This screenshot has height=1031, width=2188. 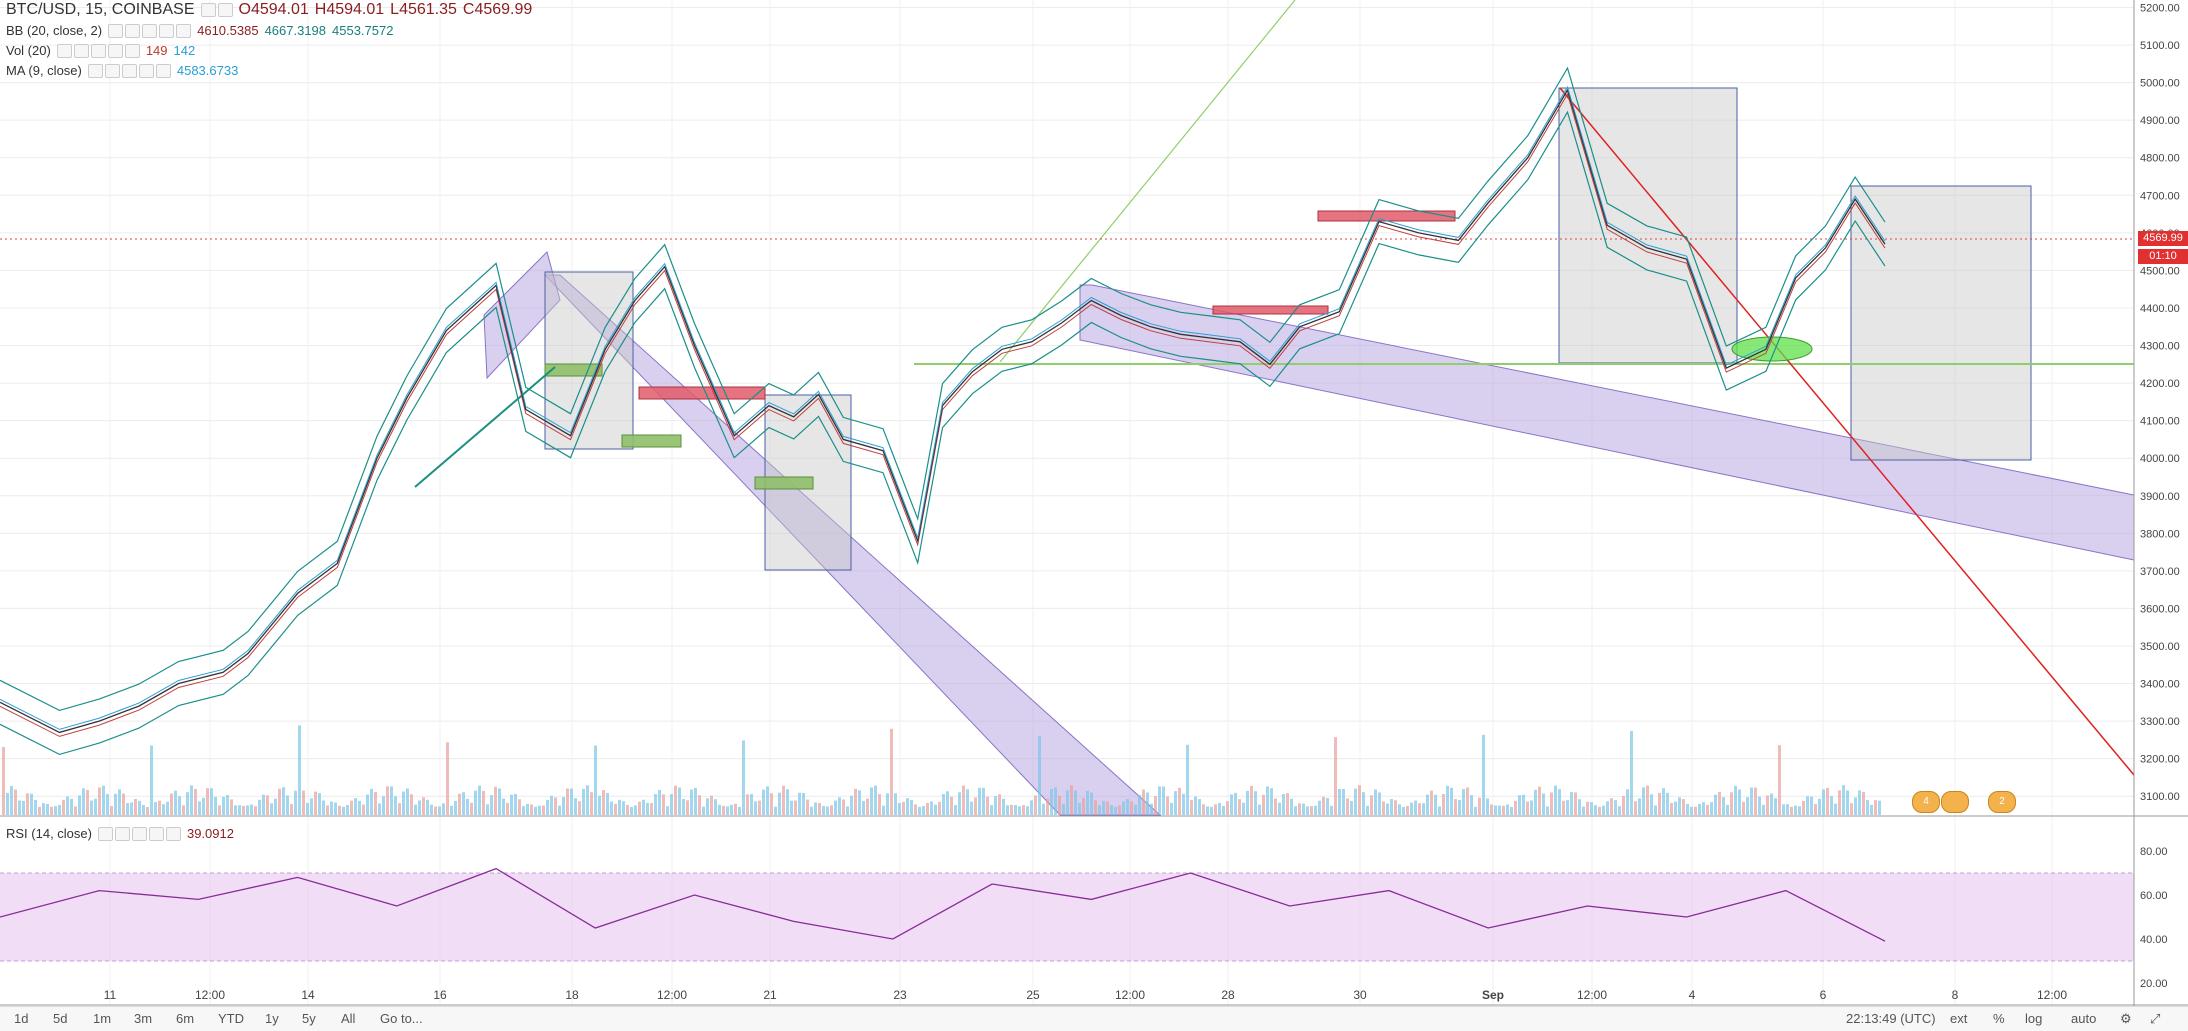 What do you see at coordinates (2052, 995) in the screenshot?
I see `time-tick-label: 12:00` at bounding box center [2052, 995].